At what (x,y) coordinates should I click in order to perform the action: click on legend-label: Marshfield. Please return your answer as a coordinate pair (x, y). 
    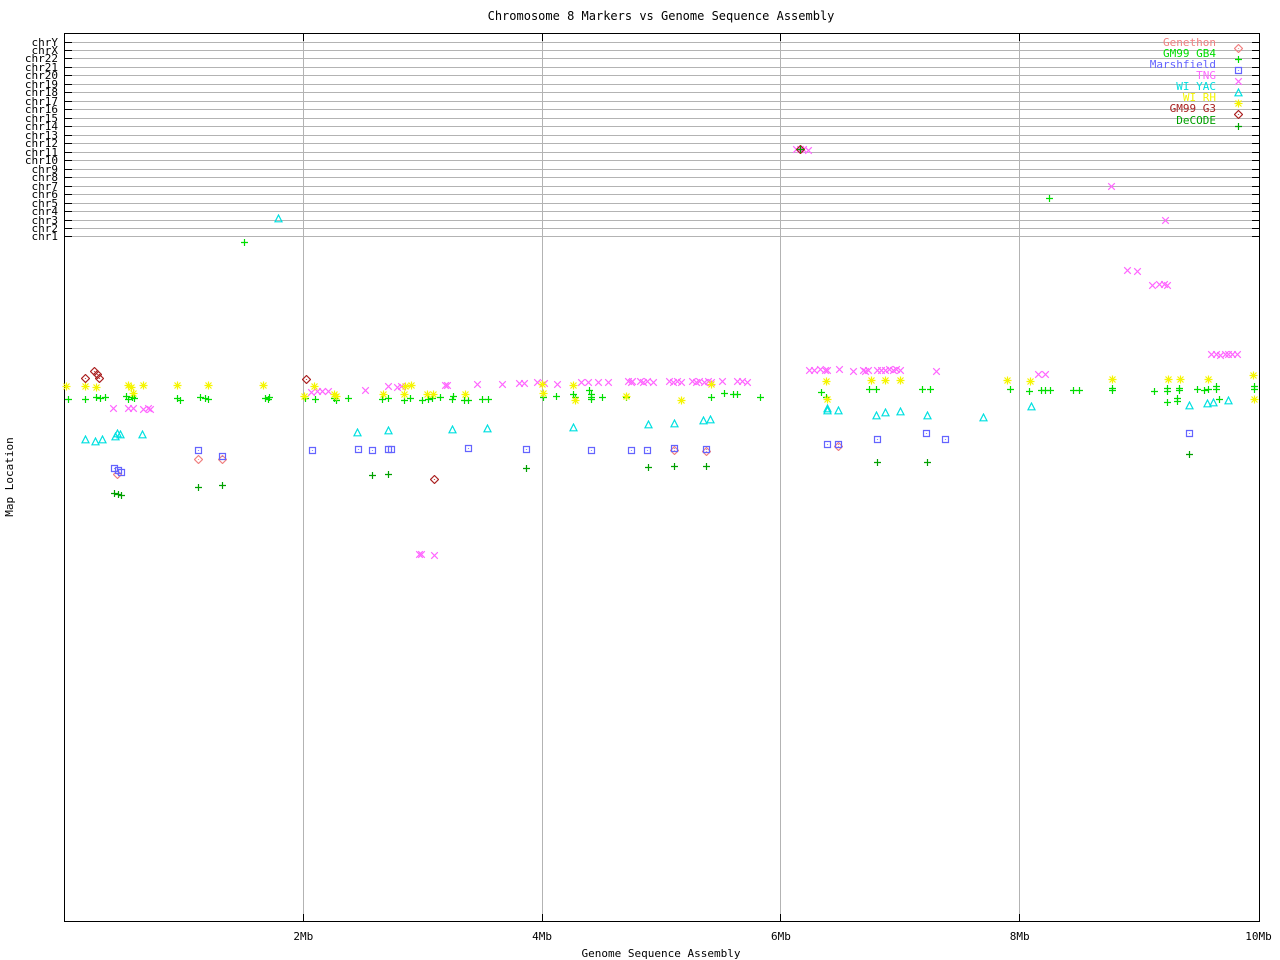
    Looking at the image, I should click on (1182, 64).